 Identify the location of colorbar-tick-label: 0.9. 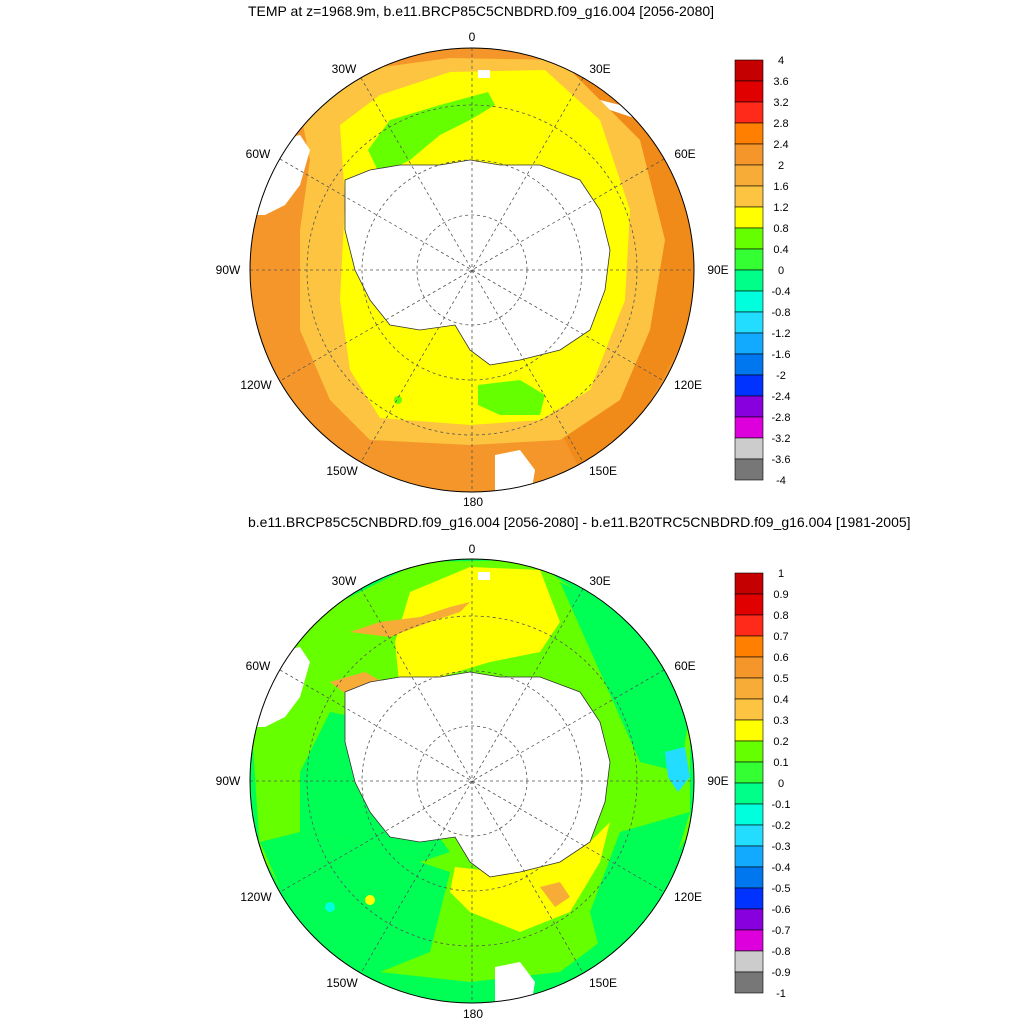
(780, 595).